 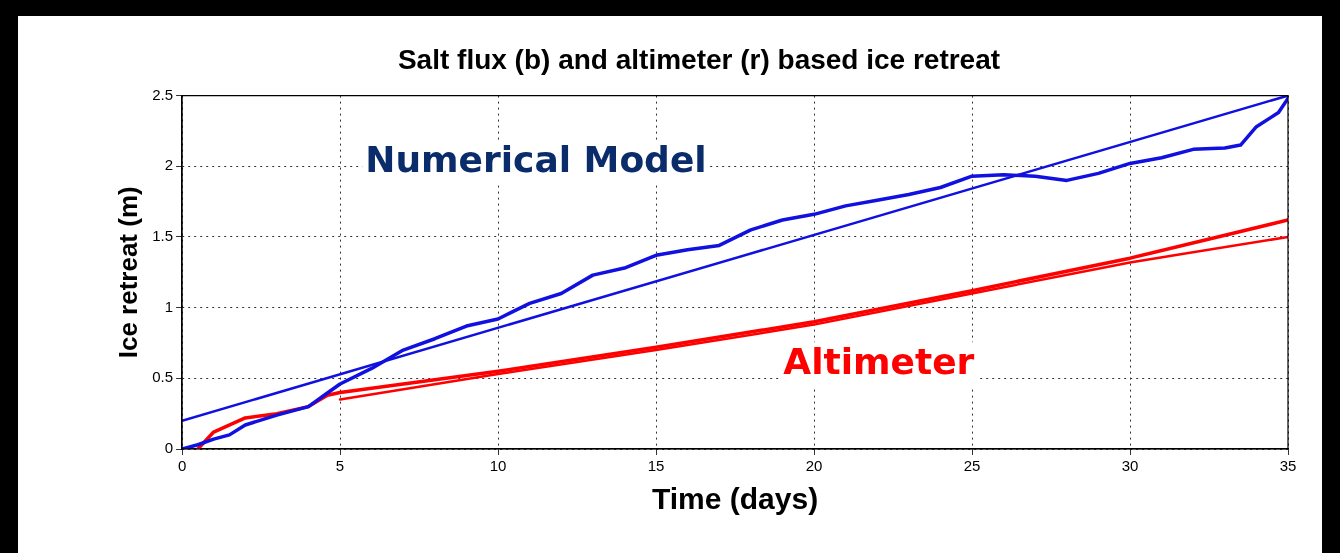 What do you see at coordinates (340, 466) in the screenshot?
I see `x-tick-label: 5` at bounding box center [340, 466].